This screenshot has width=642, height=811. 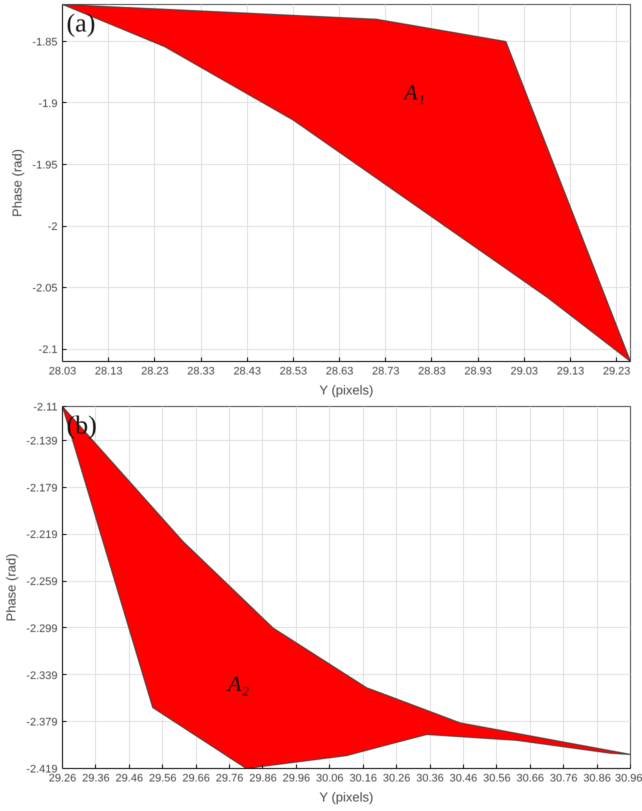 What do you see at coordinates (45, 166) in the screenshot?
I see `y-tick-label: -1.95` at bounding box center [45, 166].